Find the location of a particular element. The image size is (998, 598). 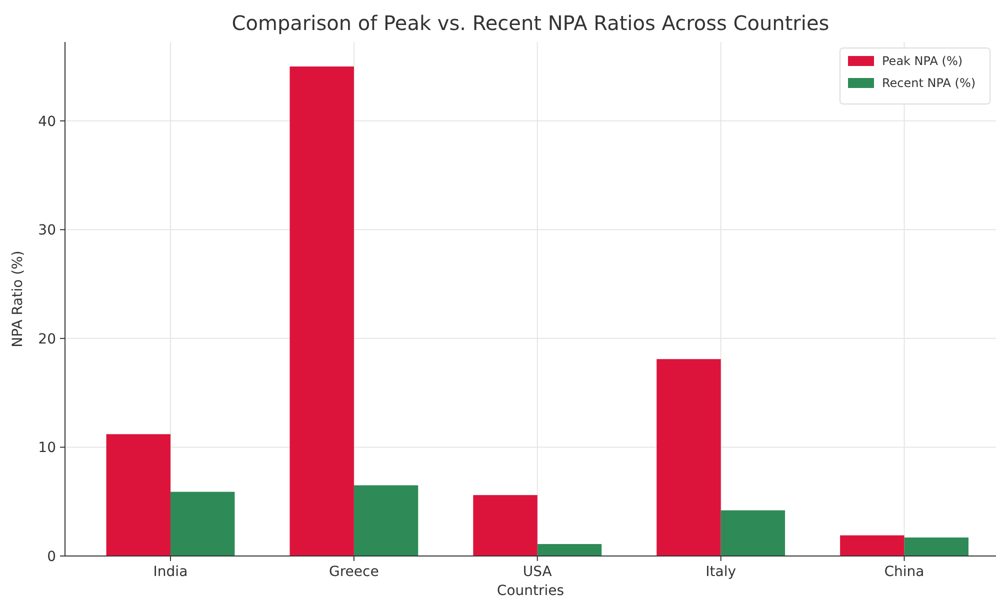

x-tick-label: Greece is located at coordinates (354, 572).